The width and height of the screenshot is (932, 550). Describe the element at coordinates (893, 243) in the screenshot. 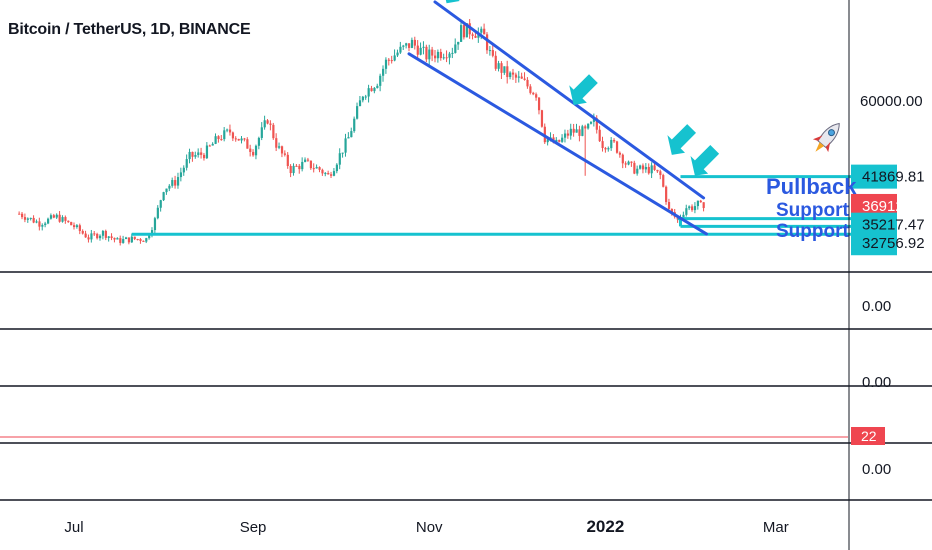

I see `price-tag-label: 32756.92` at that location.